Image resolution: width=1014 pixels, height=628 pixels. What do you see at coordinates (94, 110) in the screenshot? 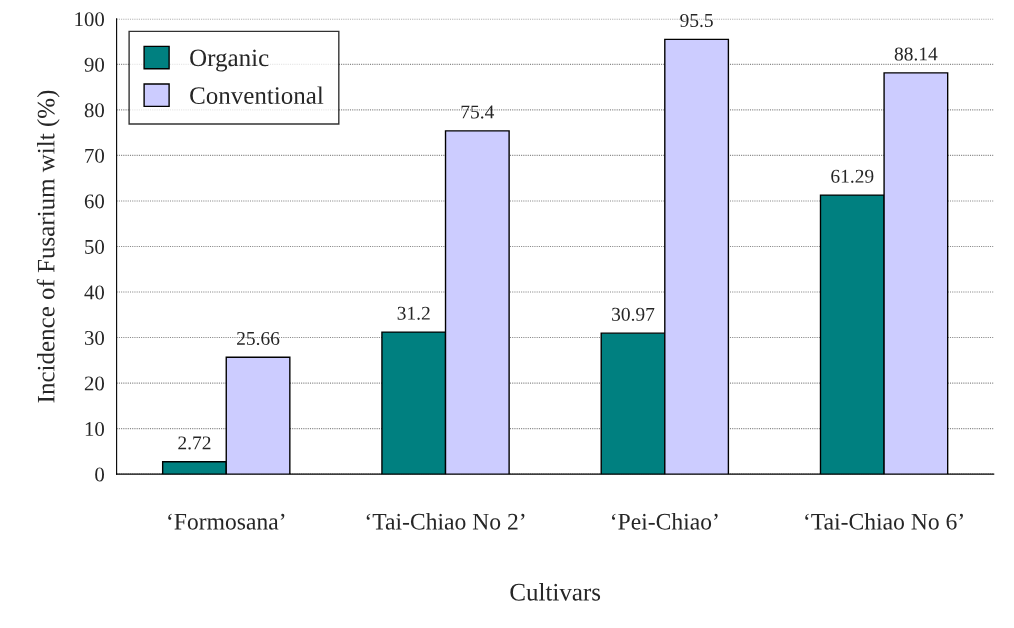
I see `y-tick-label: 80` at bounding box center [94, 110].